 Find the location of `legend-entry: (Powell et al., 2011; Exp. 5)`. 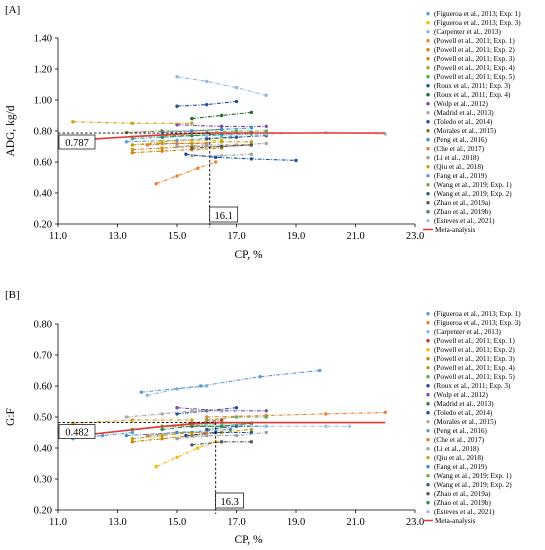

legend-entry: (Powell et al., 2011; Exp. 5) is located at coordinates (474, 77).